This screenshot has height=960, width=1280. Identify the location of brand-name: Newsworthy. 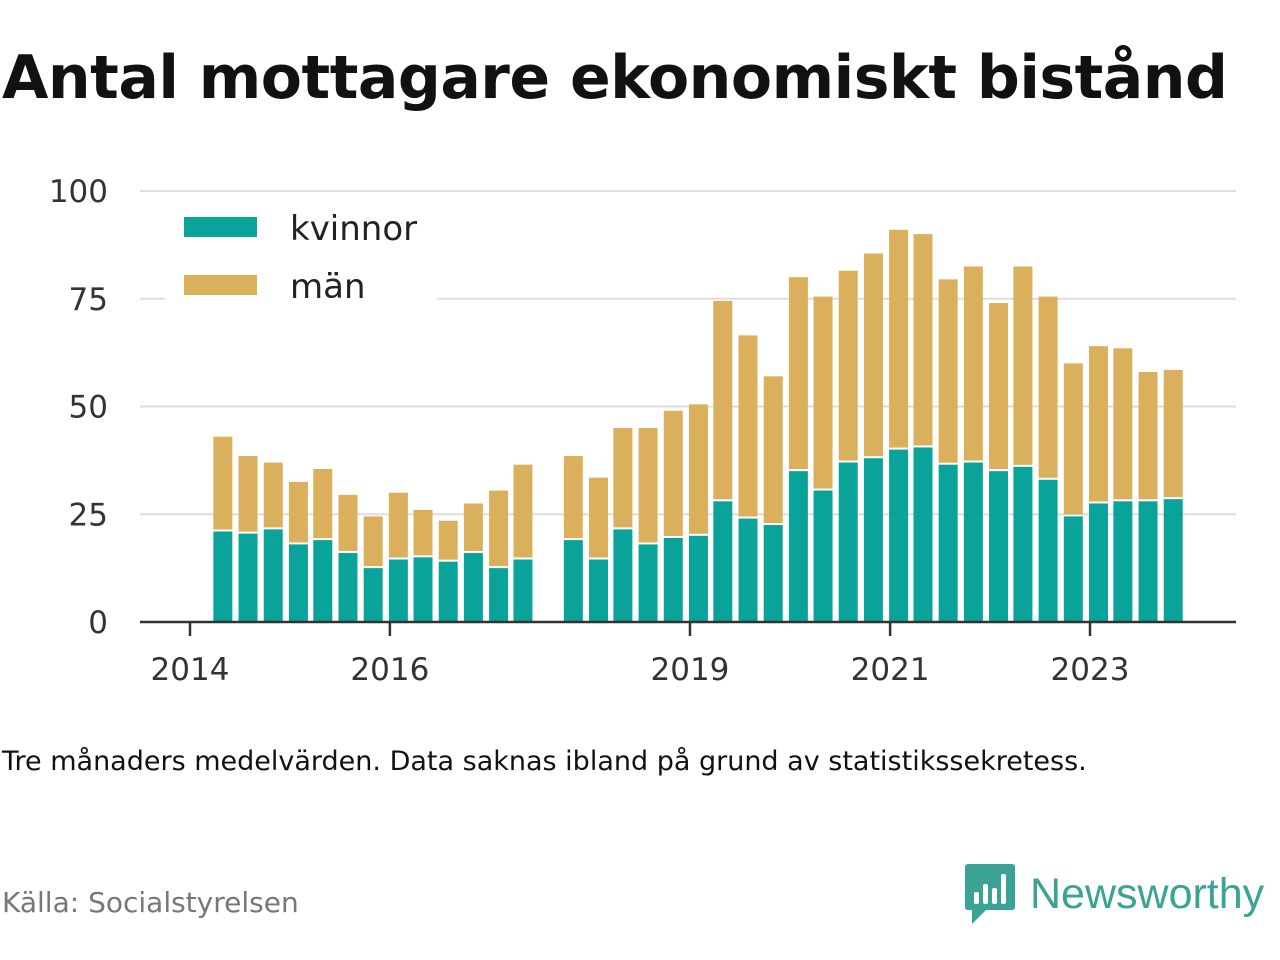
(1147, 894).